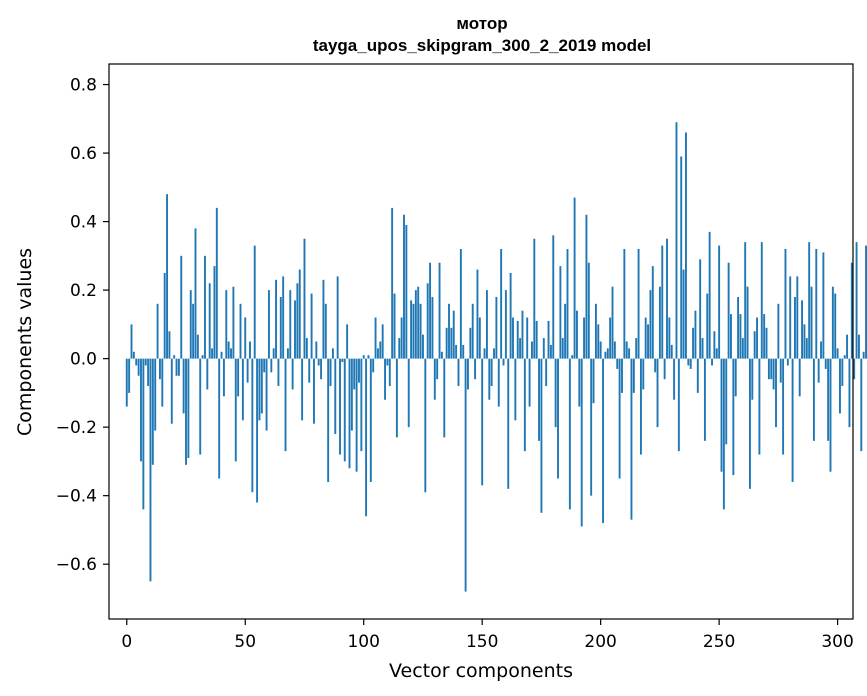 The width and height of the screenshot is (867, 696). I want to click on x-axis-ticks: 0 50 100 150 200 250 300, so click(487, 635).